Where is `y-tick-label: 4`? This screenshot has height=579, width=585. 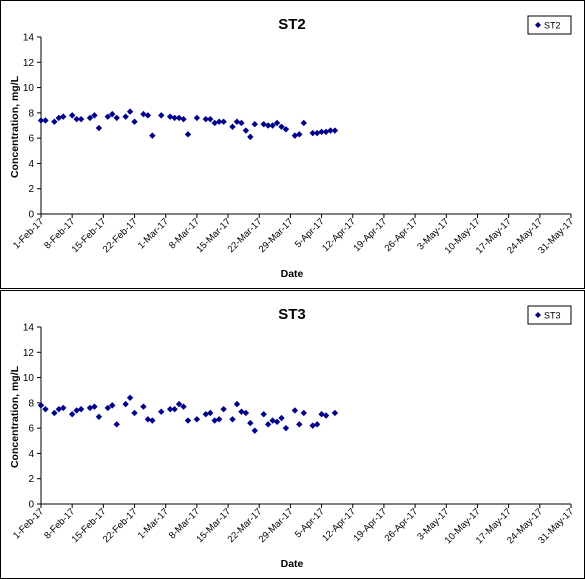
y-tick-label: 4 is located at coordinates (31, 164).